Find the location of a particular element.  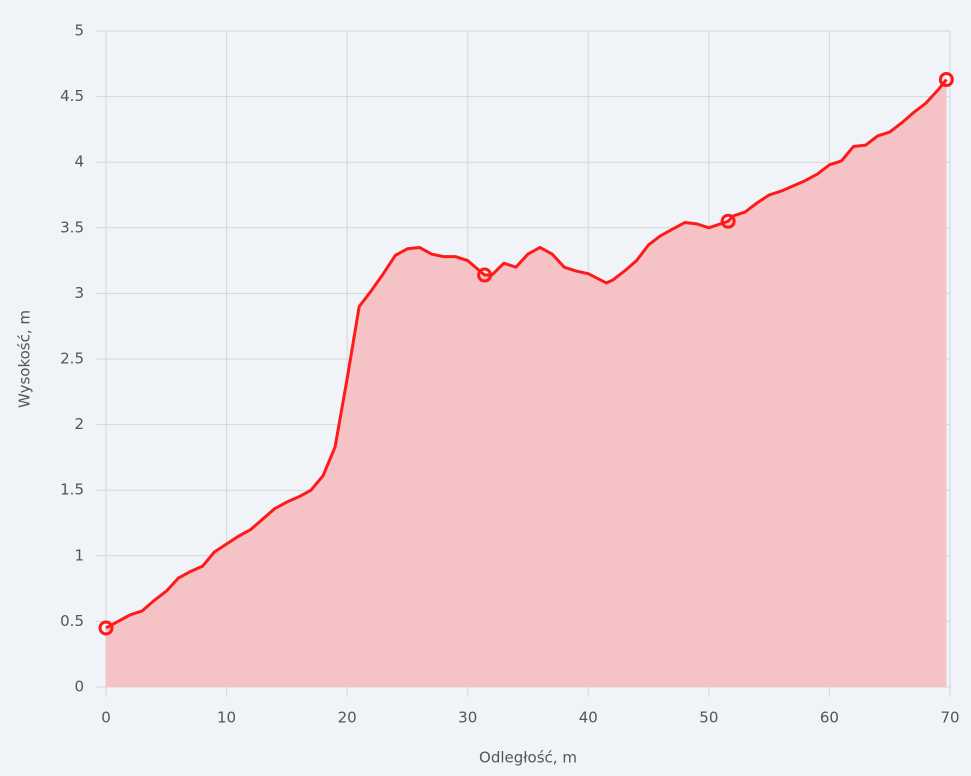

x-tick-label: 20 is located at coordinates (347, 718).